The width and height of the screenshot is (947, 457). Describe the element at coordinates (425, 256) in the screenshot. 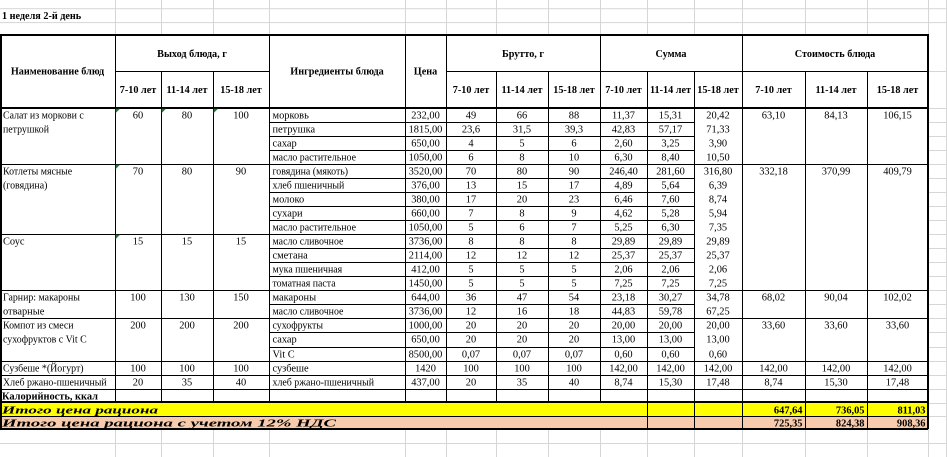

I see `svg-text: 2114,00` at that location.